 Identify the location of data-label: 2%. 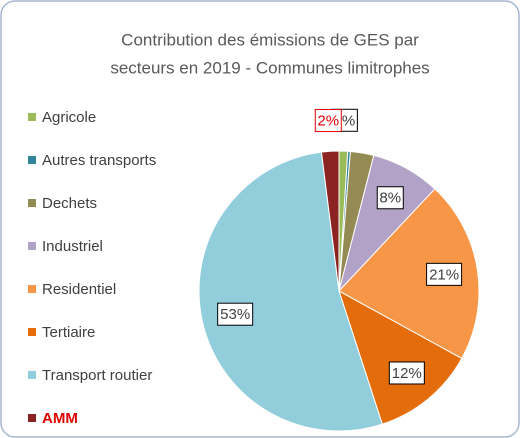
(328, 121).